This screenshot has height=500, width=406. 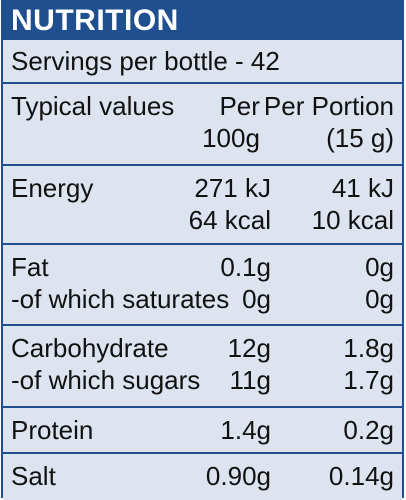 What do you see at coordinates (256, 299) in the screenshot?
I see `saturates-per100: 0g` at bounding box center [256, 299].